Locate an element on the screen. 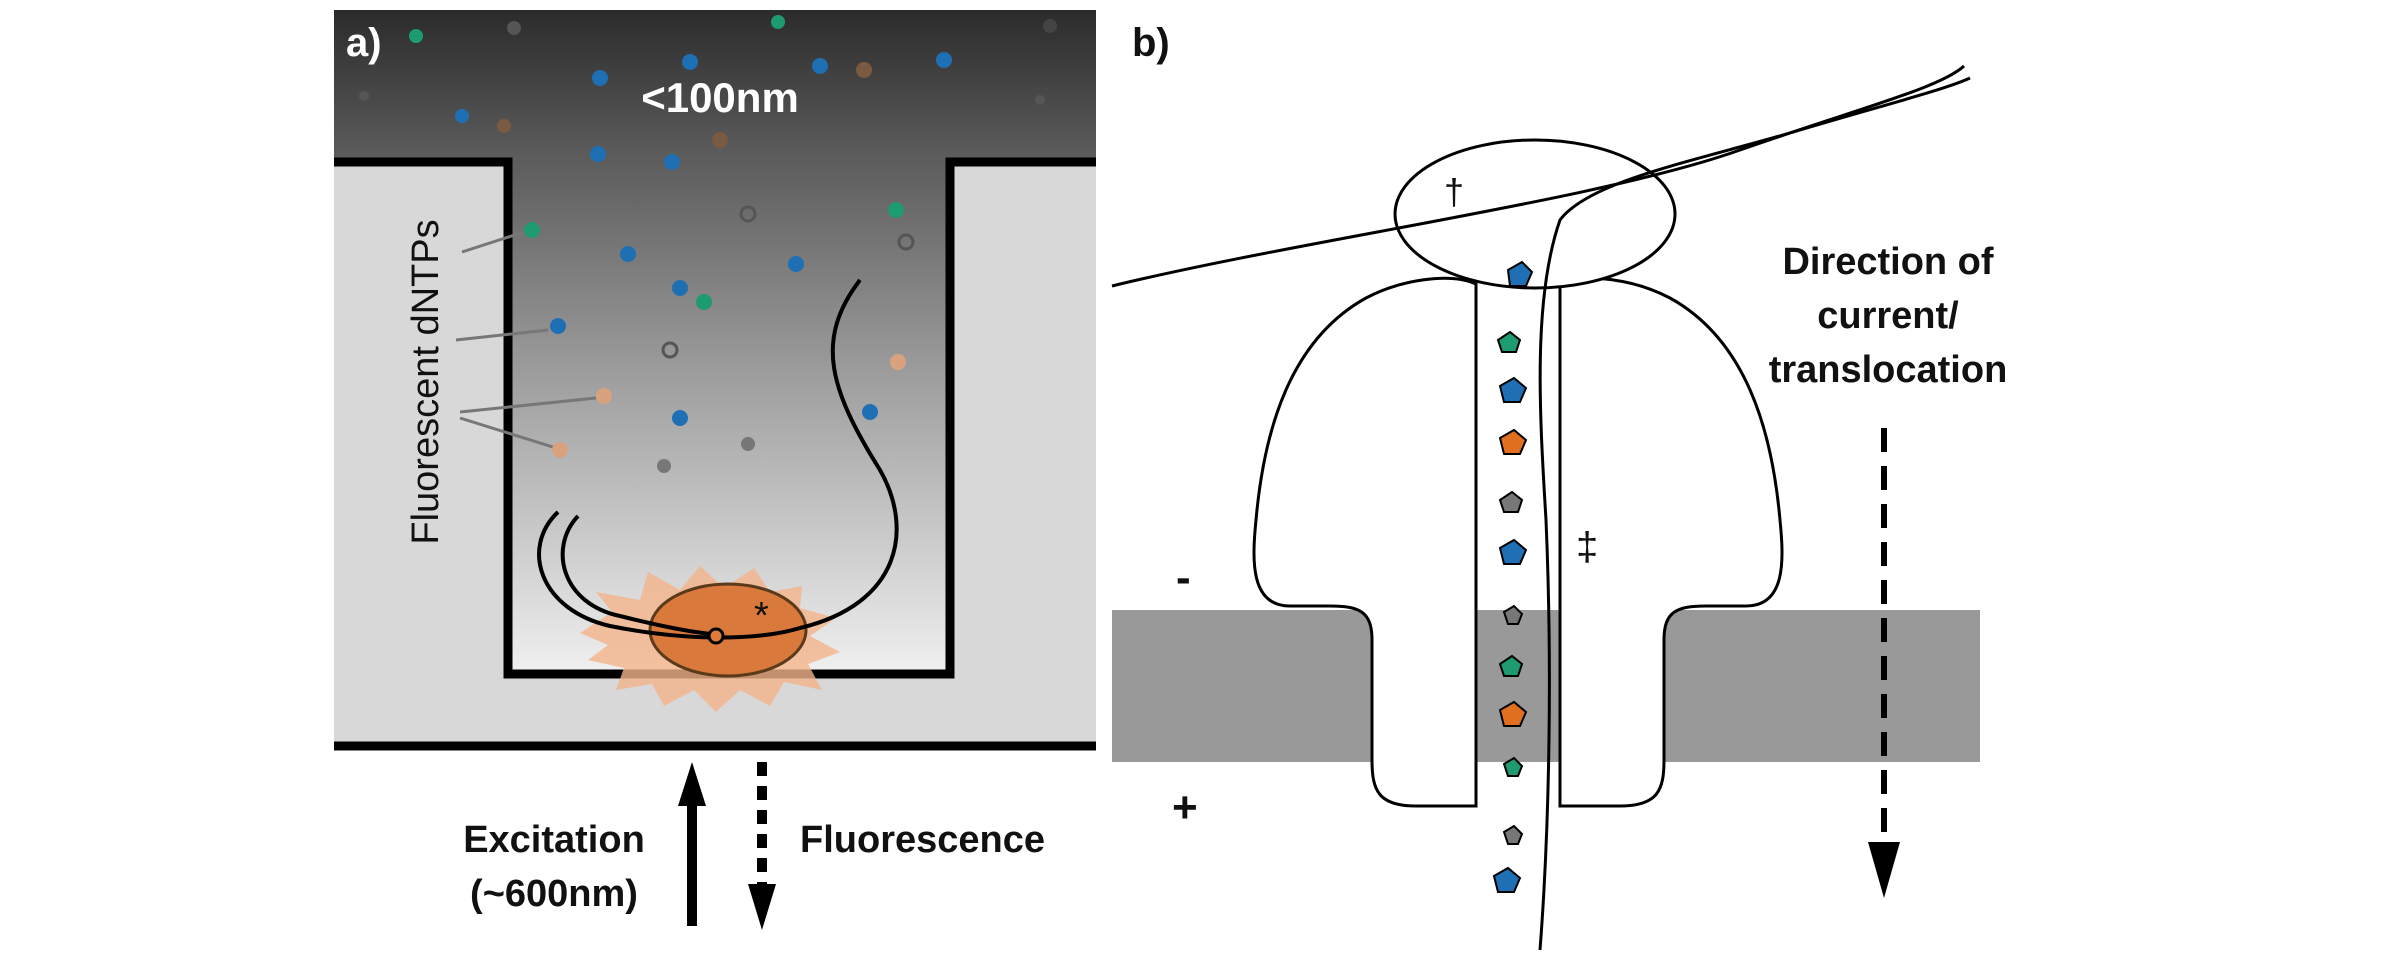  dagger-symbol: † is located at coordinates (1454, 191).